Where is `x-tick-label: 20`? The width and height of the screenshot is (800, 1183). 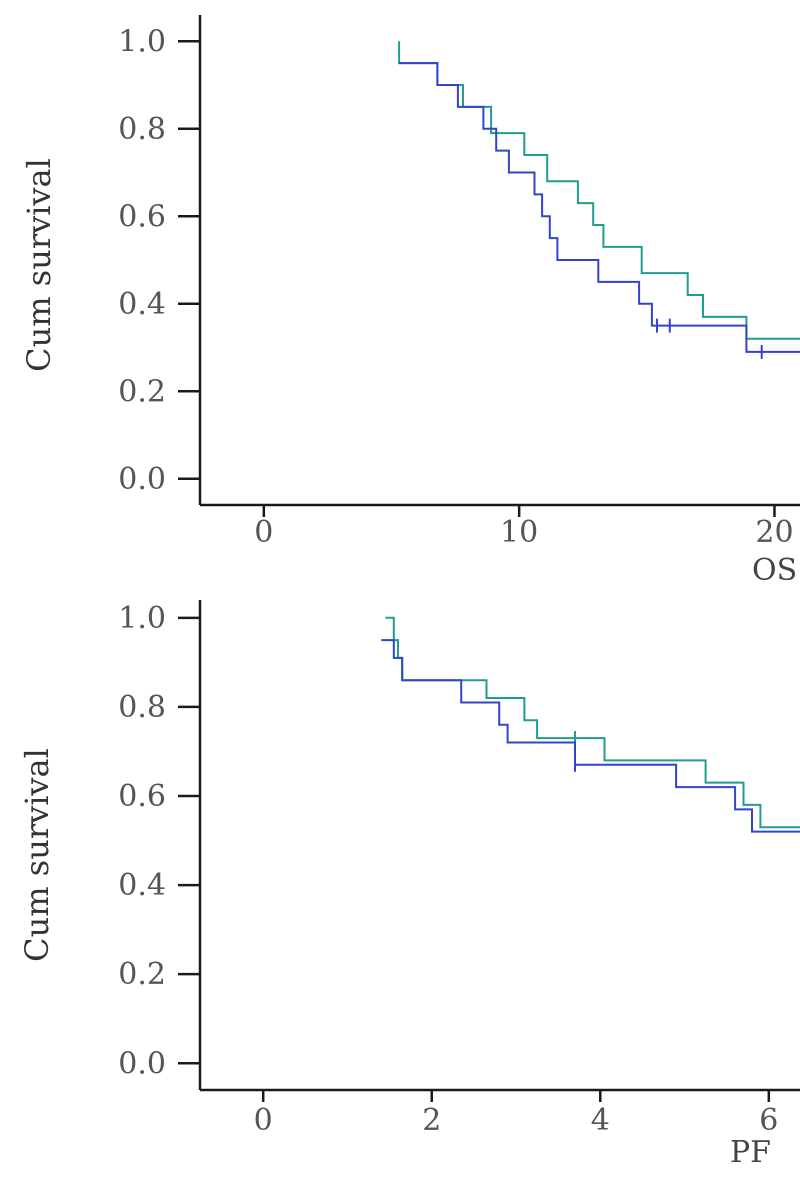
x-tick-label: 20 is located at coordinates (774, 532).